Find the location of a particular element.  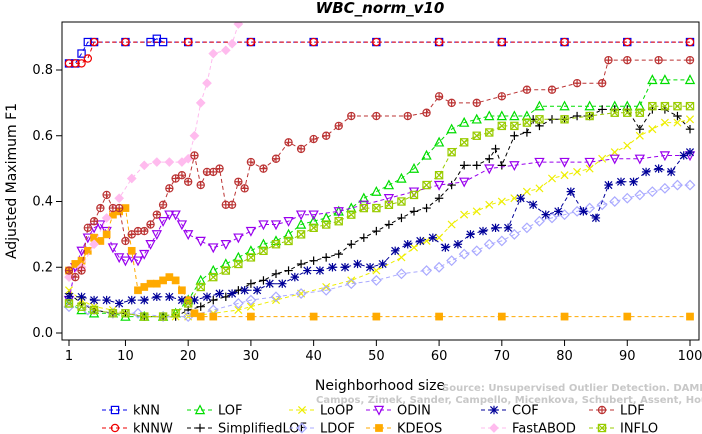

x-tick-label: 1 is located at coordinates (69, 356).